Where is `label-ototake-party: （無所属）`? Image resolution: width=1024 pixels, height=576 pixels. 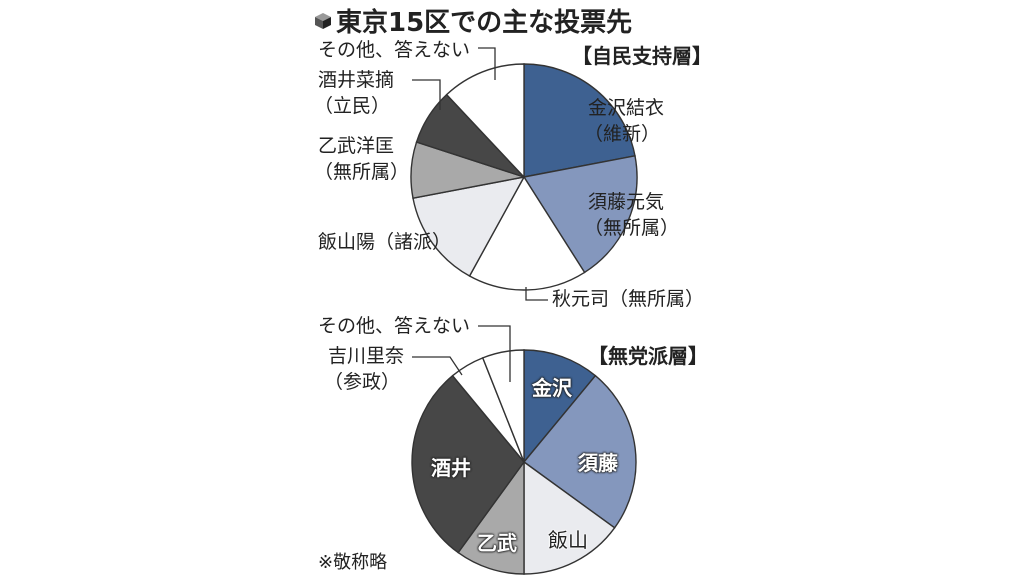 label-ototake-party: （無所属） is located at coordinates (362, 172).